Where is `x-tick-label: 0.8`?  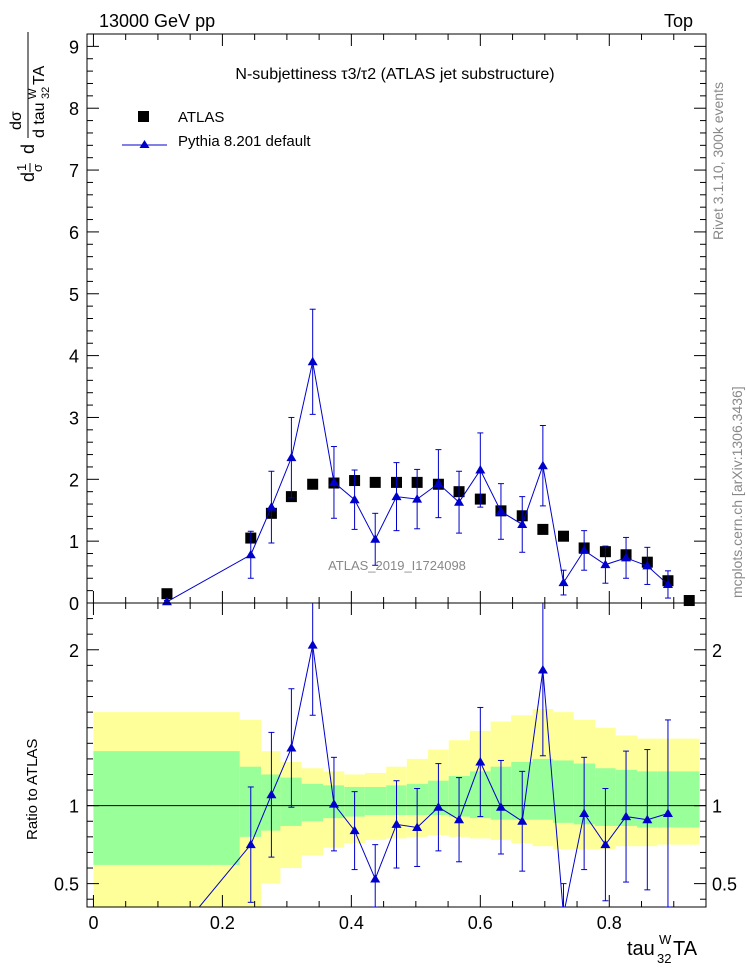
x-tick-label: 0.8 is located at coordinates (609, 923).